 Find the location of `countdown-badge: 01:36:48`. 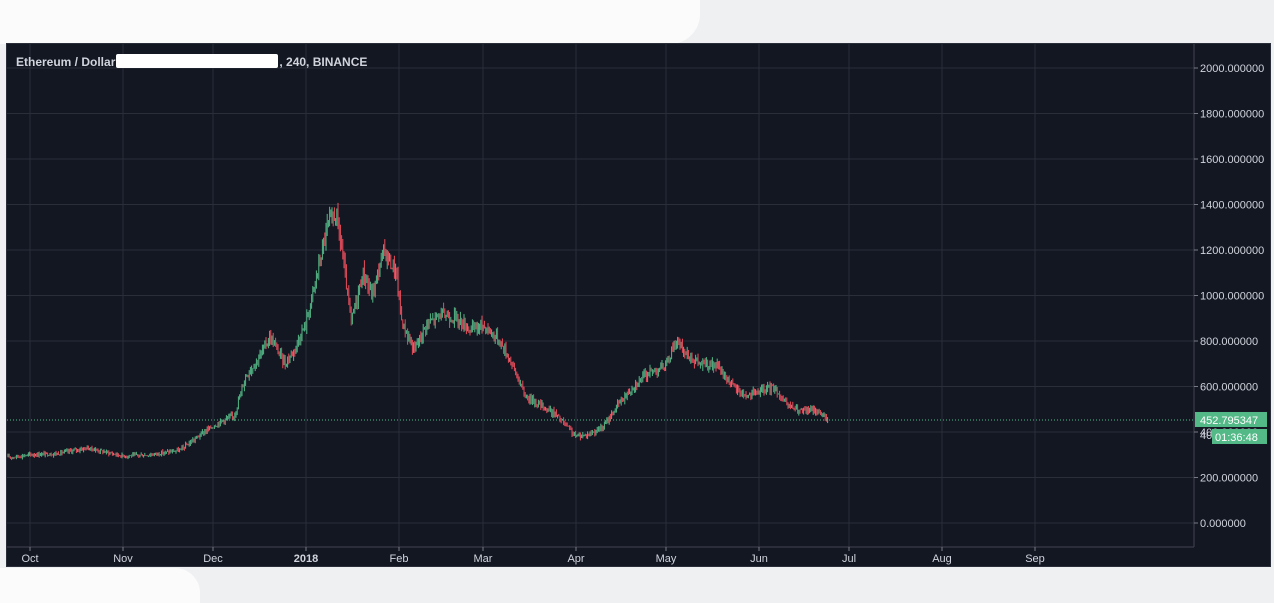

countdown-badge: 01:36:48 is located at coordinates (1239, 436).